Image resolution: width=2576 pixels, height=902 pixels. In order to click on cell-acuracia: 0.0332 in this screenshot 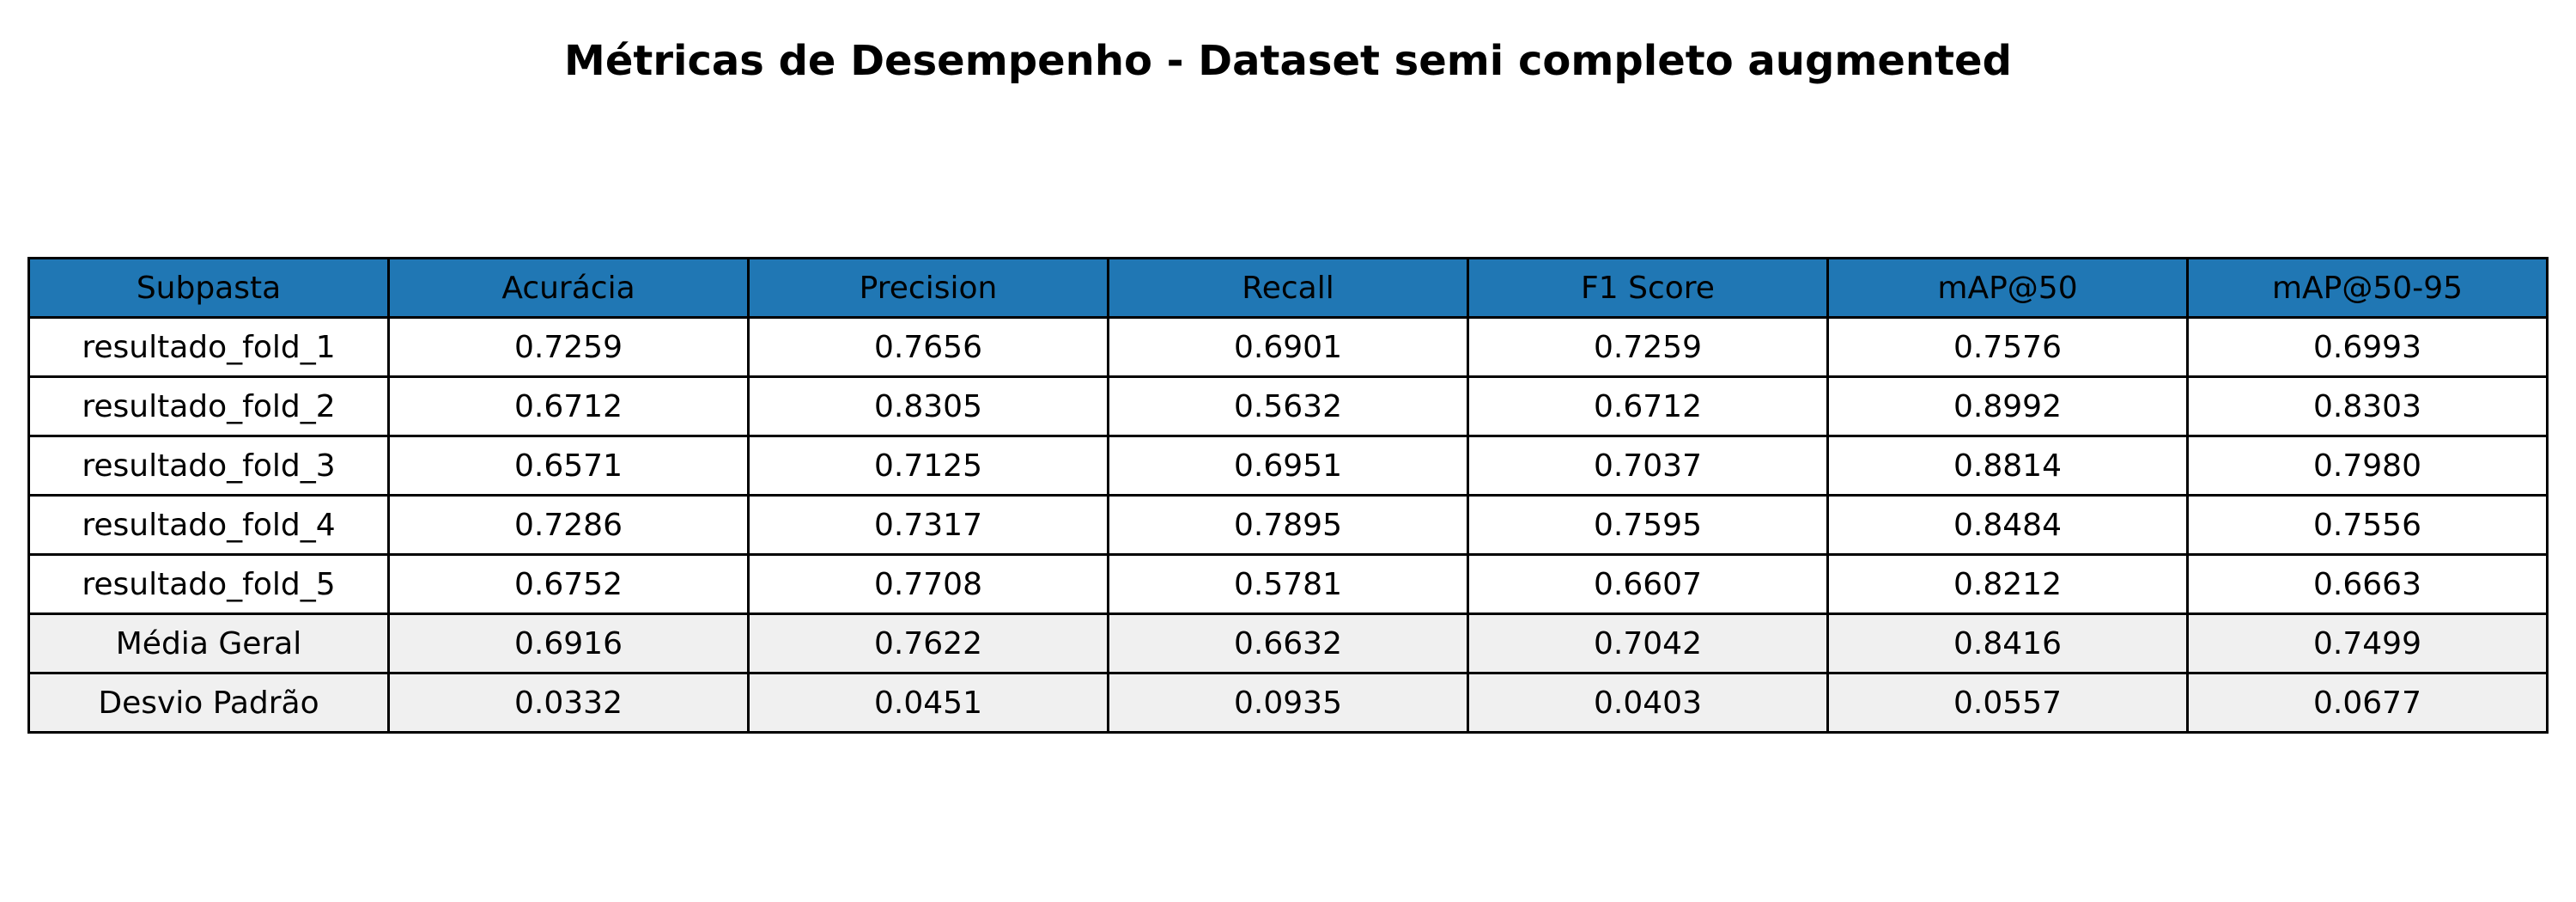, I will do `click(568, 703)`.